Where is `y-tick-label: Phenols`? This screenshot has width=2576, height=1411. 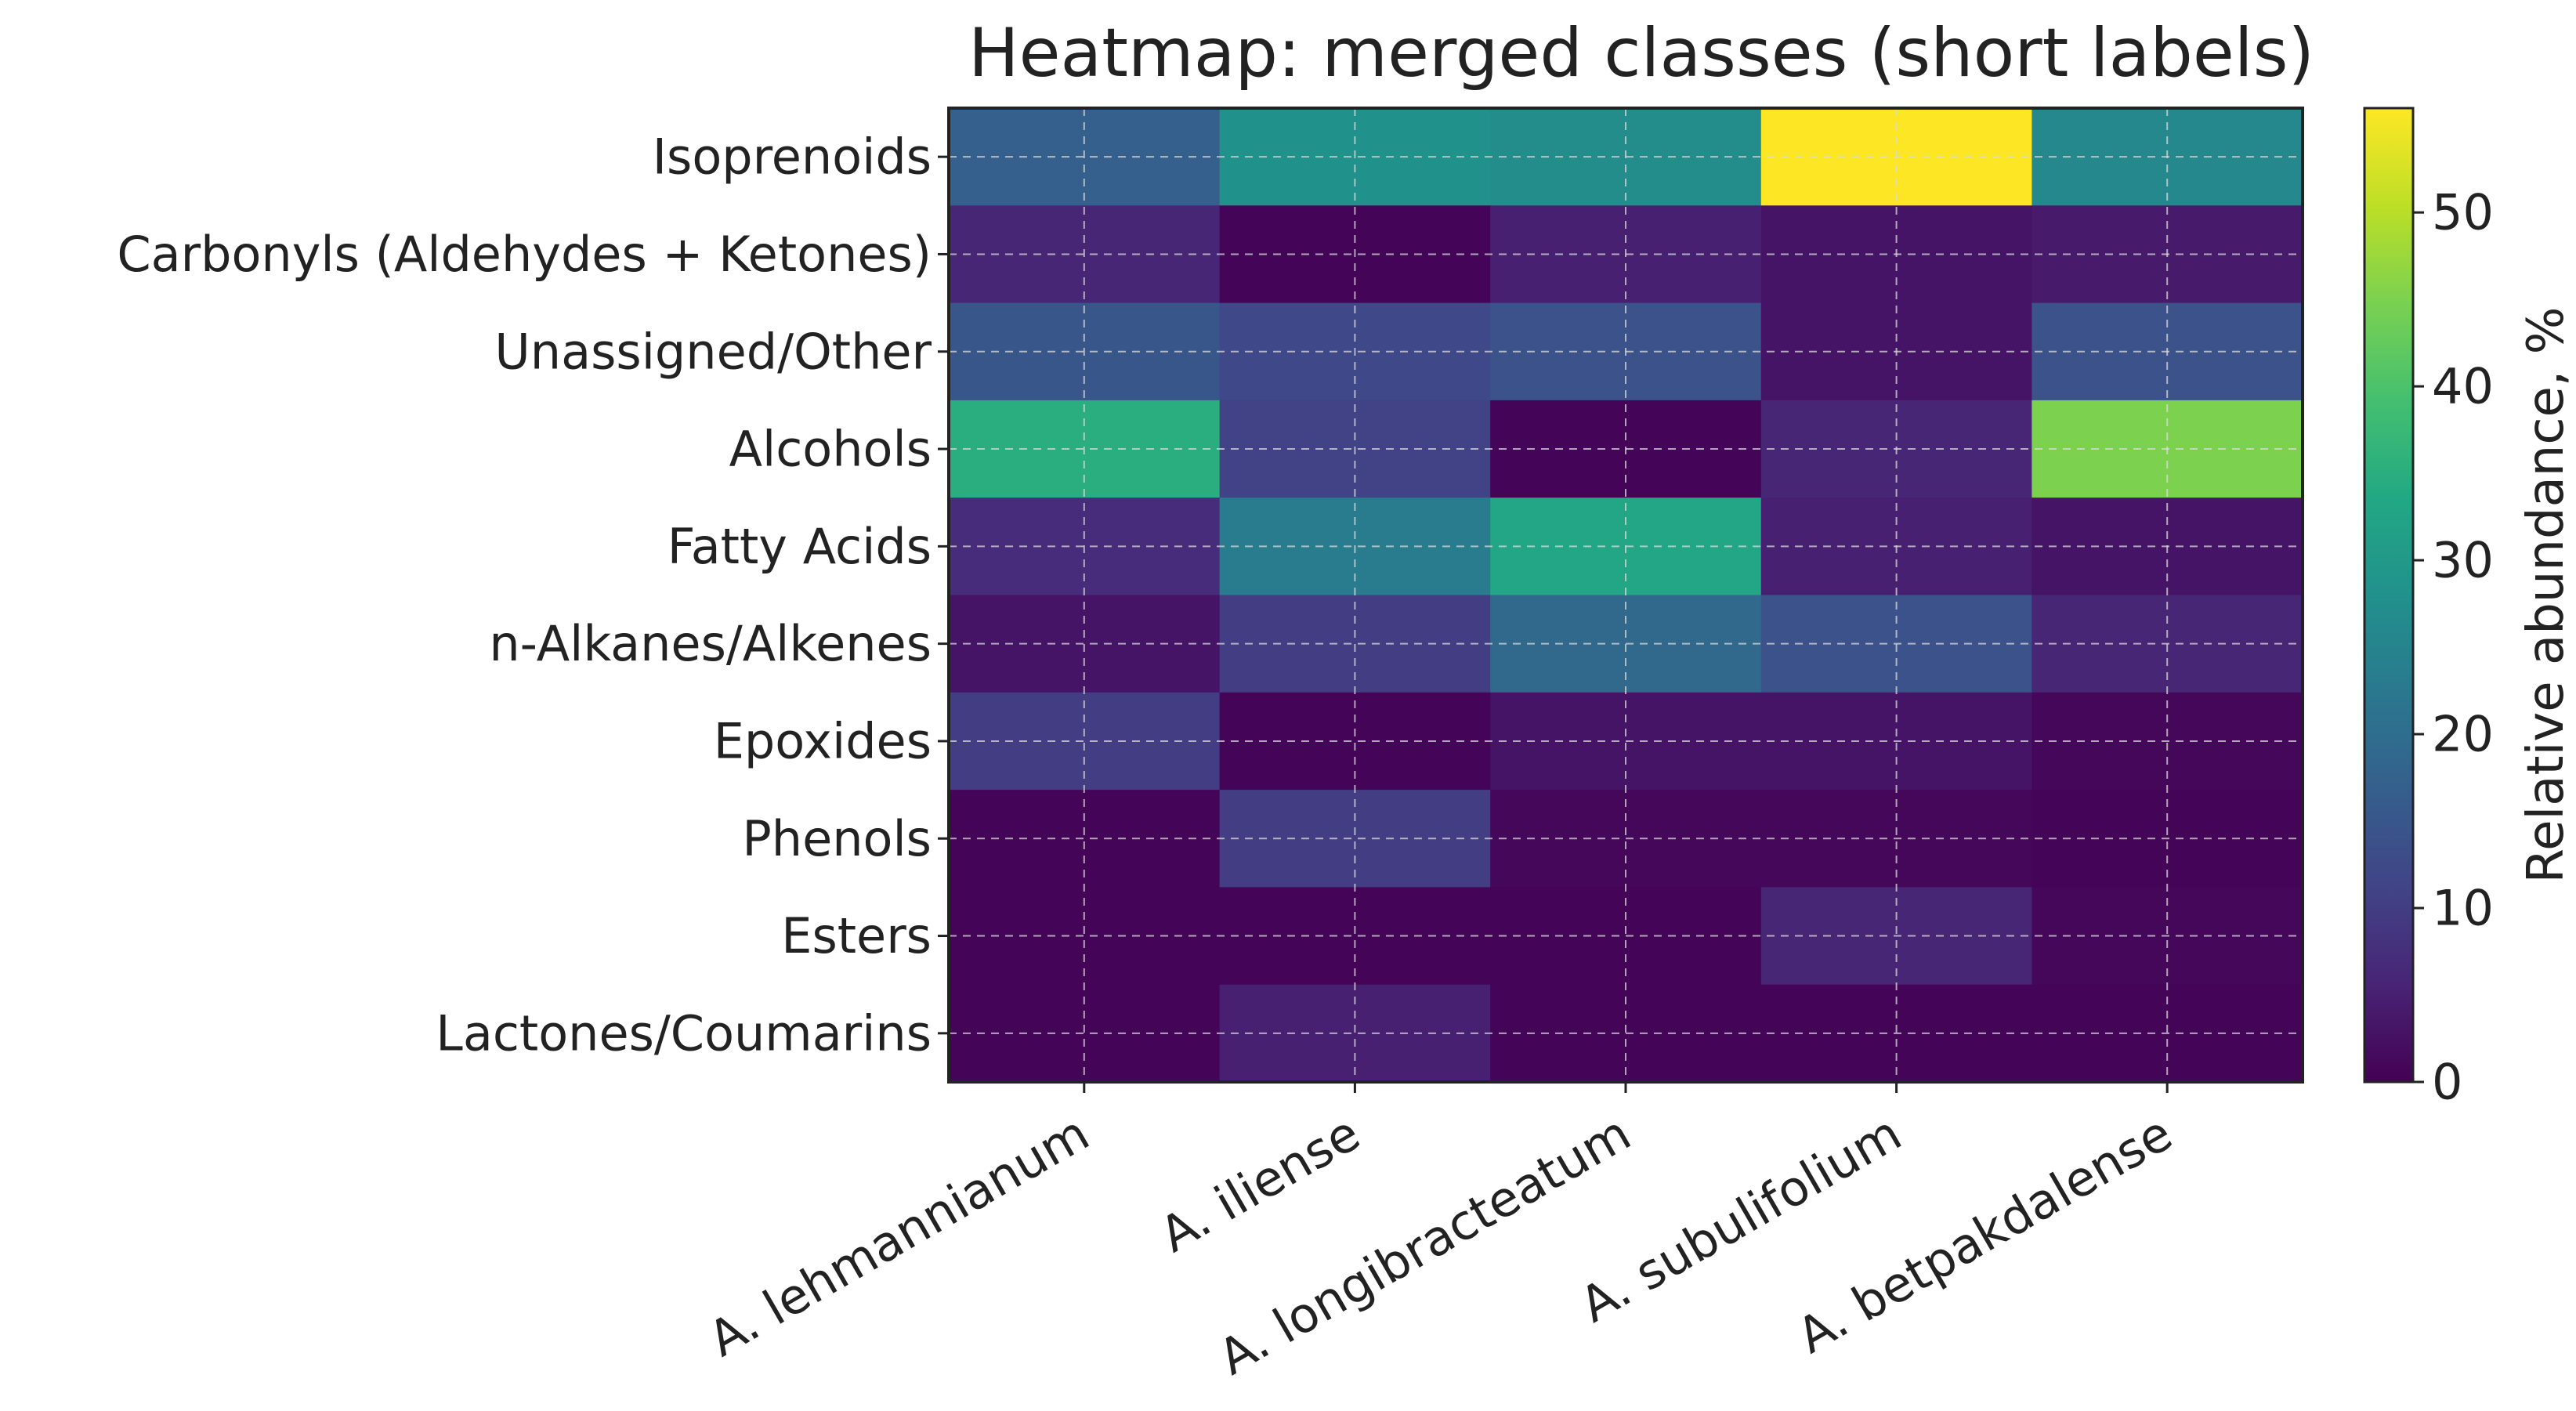
y-tick-label: Phenols is located at coordinates (837, 838).